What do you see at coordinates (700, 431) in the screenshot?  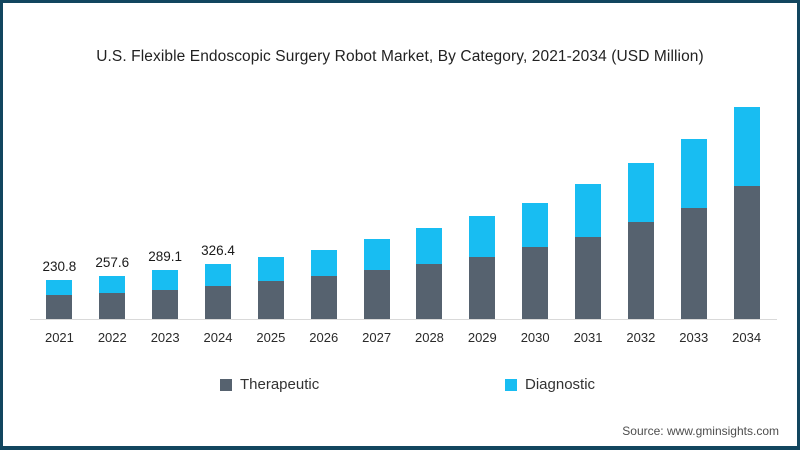 I see `source-note: Source: www.gminsights.com` at bounding box center [700, 431].